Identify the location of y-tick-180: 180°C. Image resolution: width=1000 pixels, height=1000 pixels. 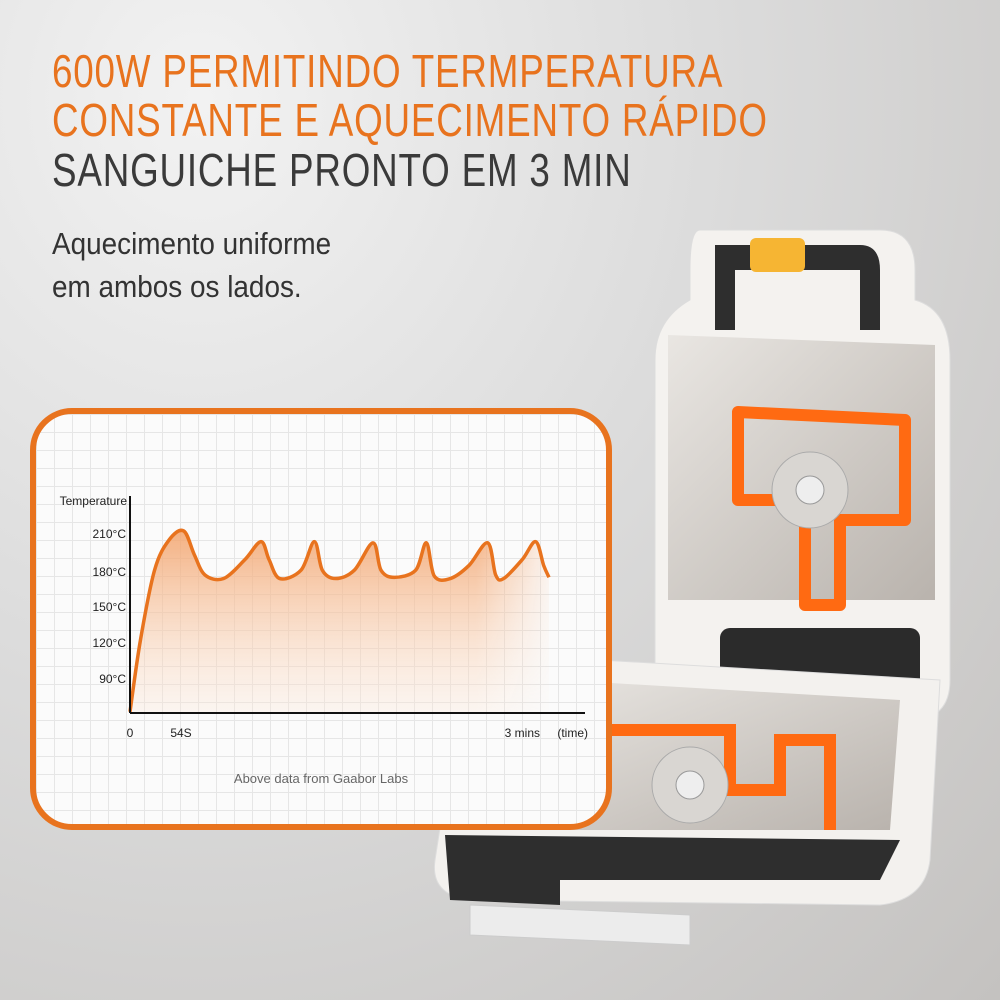
(110, 572).